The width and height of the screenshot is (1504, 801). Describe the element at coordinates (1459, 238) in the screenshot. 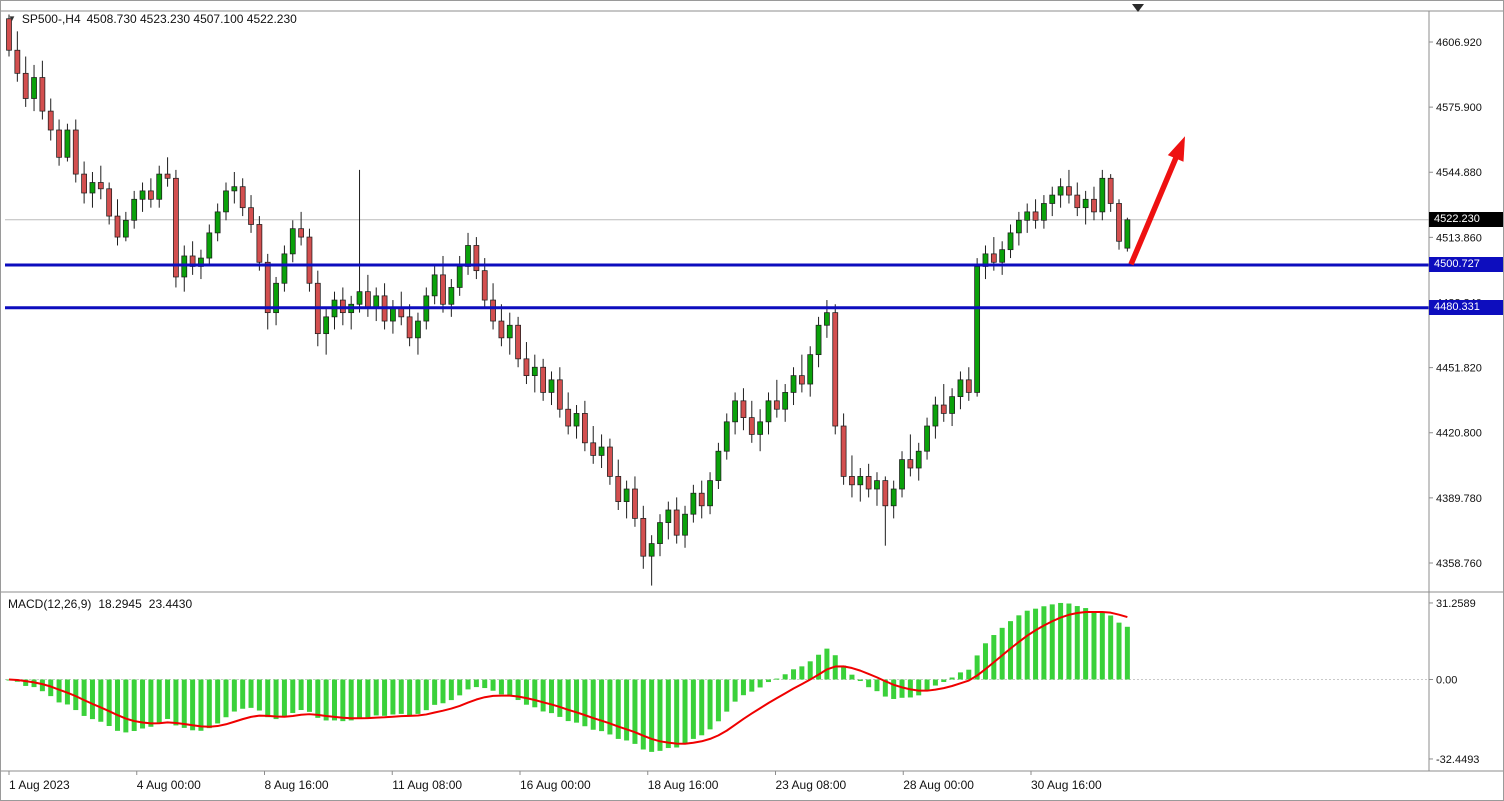

I see `price-axis-label: 4513.860` at that location.